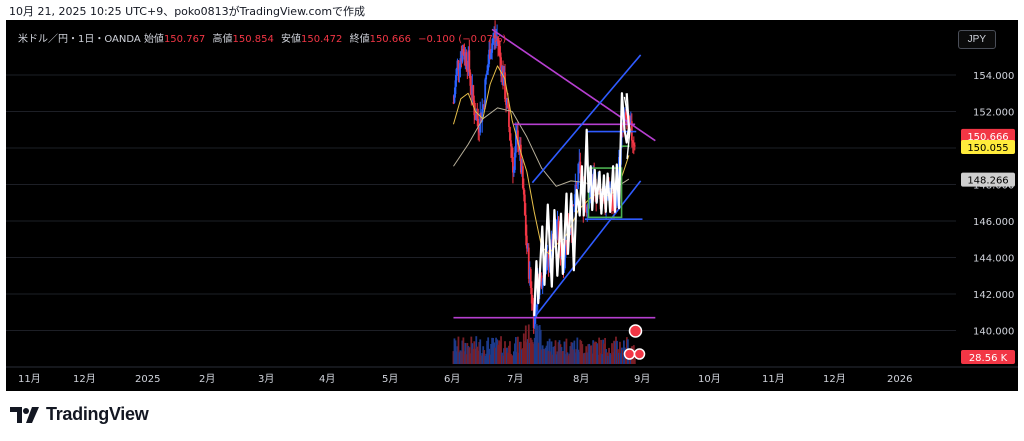  I want to click on volume-tag, so click(988, 357).